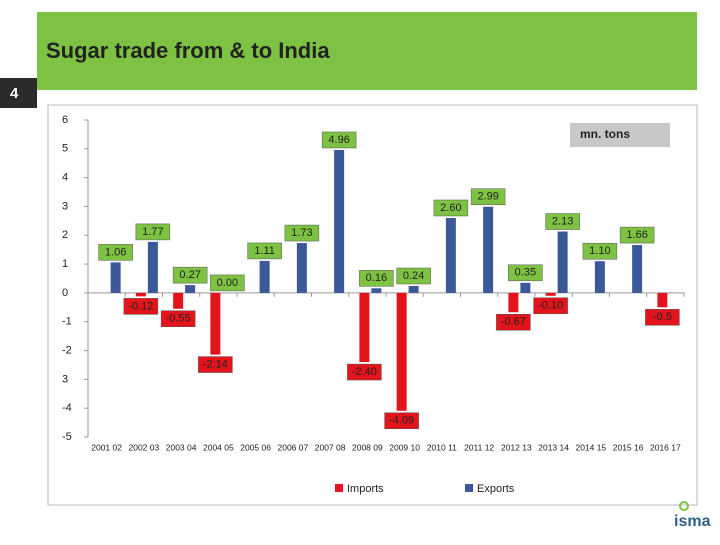  I want to click on header-bar, so click(367, 51).